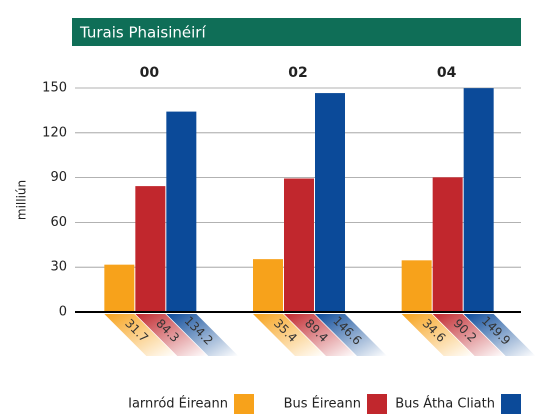 The width and height of the screenshot is (541, 414). Describe the element at coordinates (322, 404) in the screenshot. I see `legend-label: Bus Éireann` at that location.